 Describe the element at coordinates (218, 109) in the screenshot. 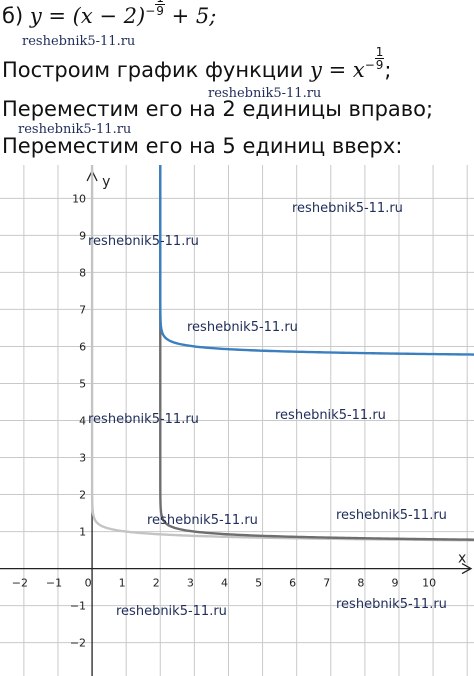

I see `step-2-line: Переместим его на 2 единицы вправо;` at that location.